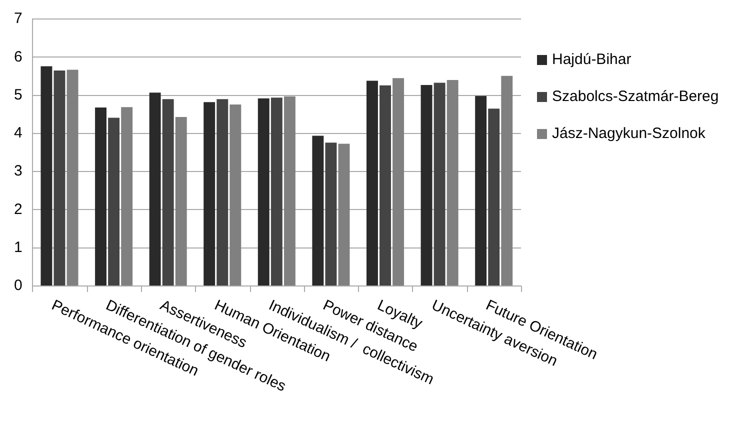 The height and width of the screenshot is (432, 741). What do you see at coordinates (18, 57) in the screenshot?
I see `y-tick-label: 6` at bounding box center [18, 57].